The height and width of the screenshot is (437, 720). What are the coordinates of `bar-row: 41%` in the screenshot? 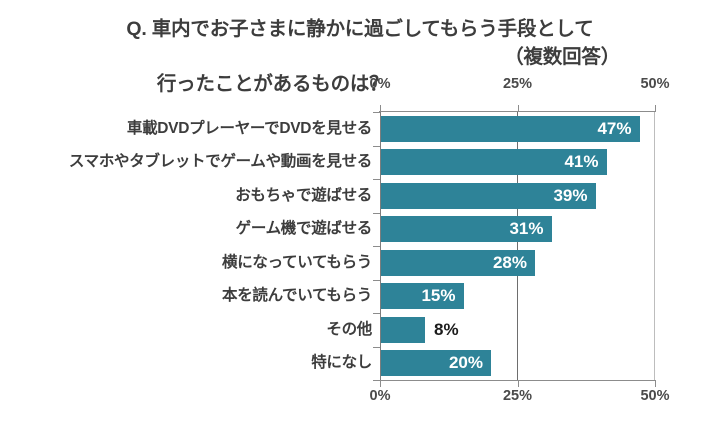 It's located at (494, 162).